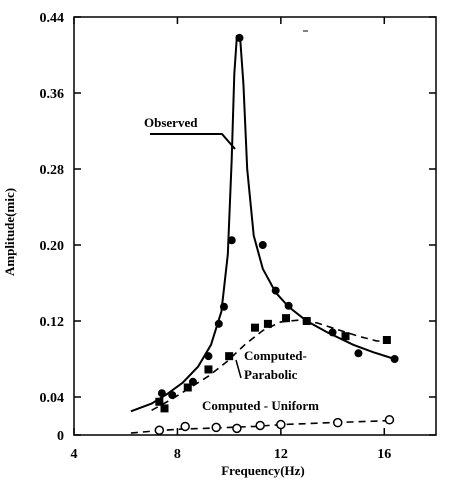 This screenshot has height=483, width=474. I want to click on annotation-parabolic-label-1: Computed-, so click(275, 355).